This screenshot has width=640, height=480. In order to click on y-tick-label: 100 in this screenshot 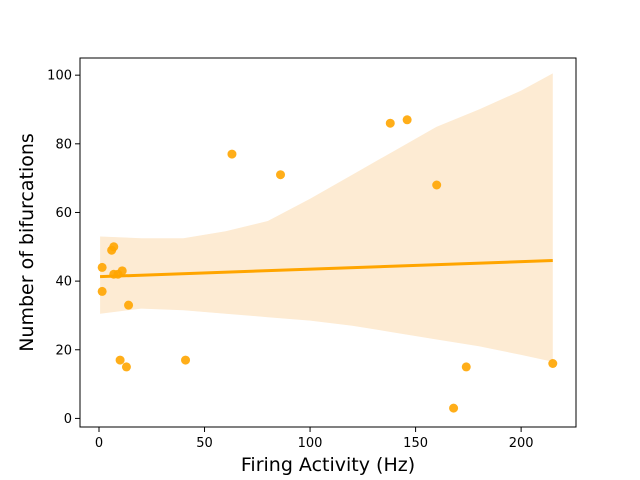, I will do `click(59, 76)`.